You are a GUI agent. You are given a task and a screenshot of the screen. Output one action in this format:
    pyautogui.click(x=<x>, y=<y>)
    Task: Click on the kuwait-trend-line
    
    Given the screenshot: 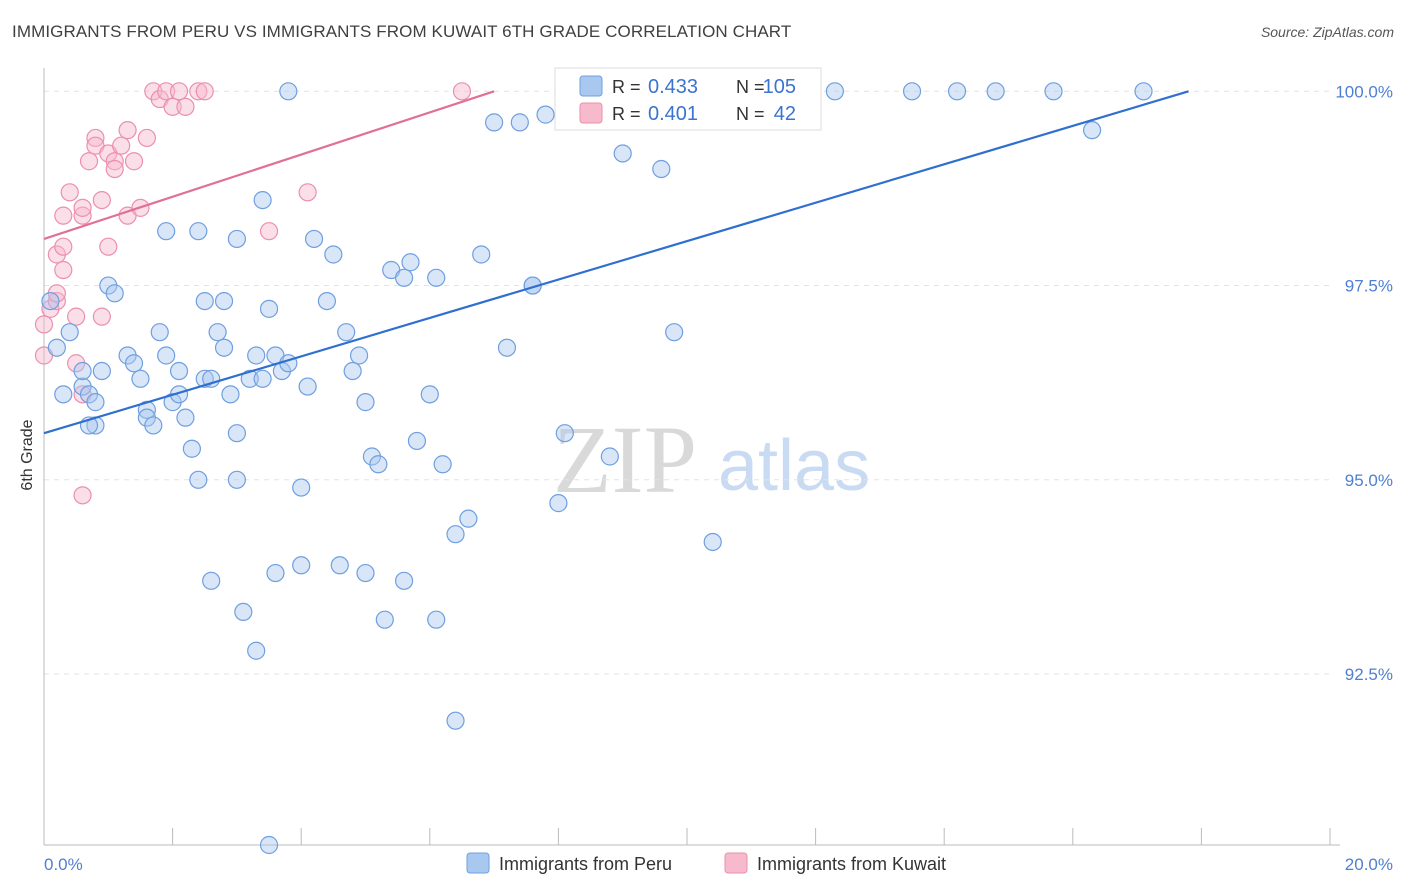 What is the action you would take?
    pyautogui.click(x=269, y=165)
    